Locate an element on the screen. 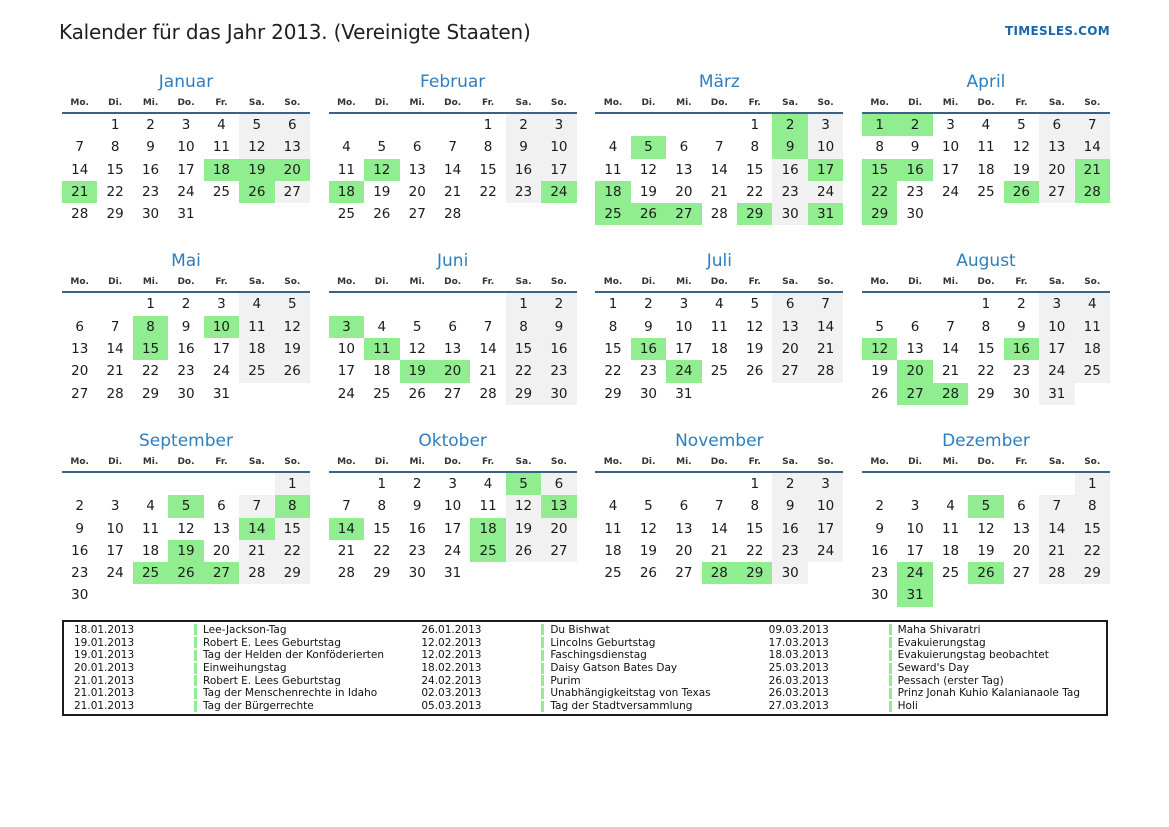 Image resolution: width=1169 pixels, height=827 pixels. day-cell-holiday: 21 is located at coordinates (80, 192).